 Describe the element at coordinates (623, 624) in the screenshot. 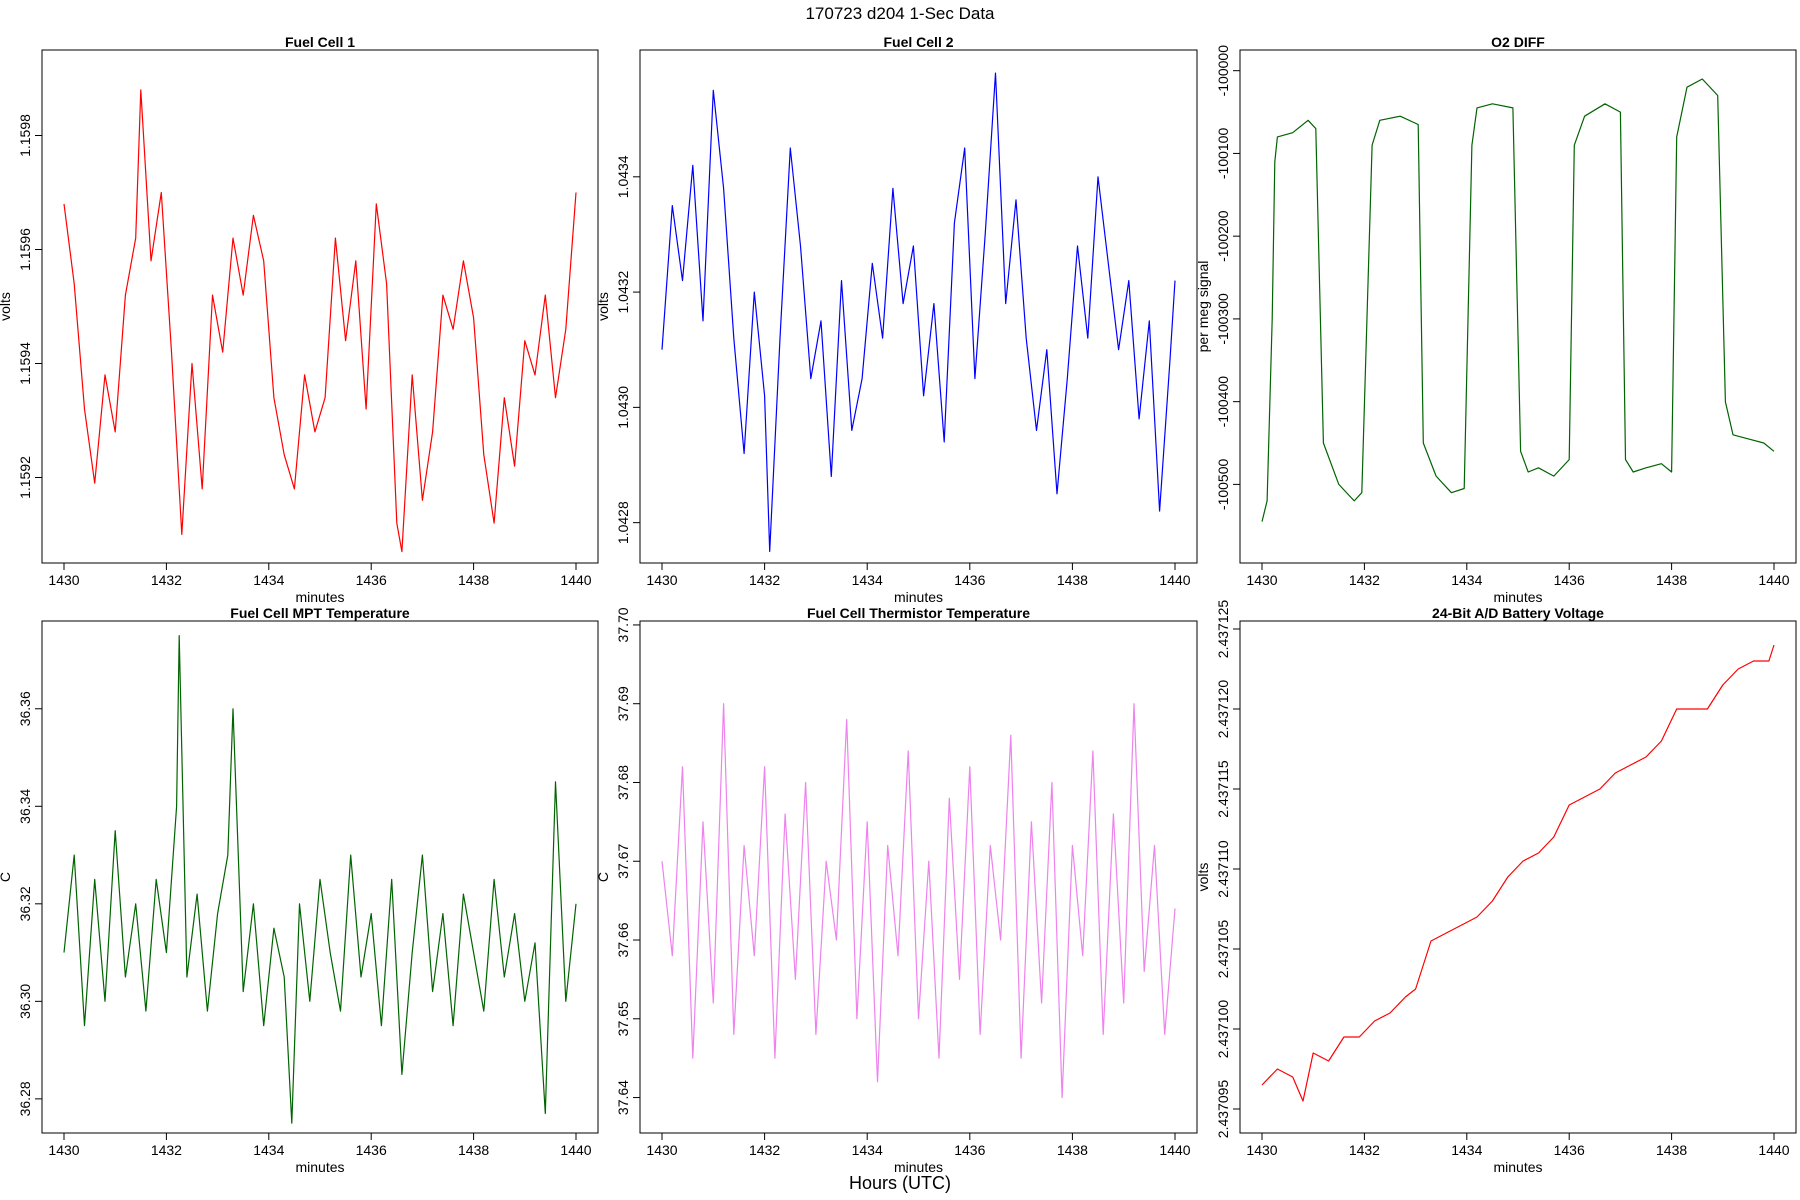

I see `y-tick-label: 37.70` at that location.